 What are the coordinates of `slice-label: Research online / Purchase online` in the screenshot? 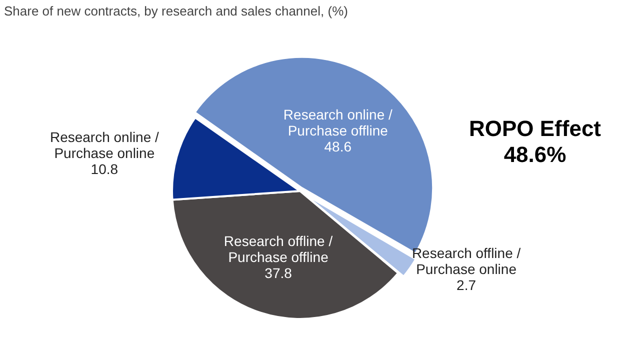 It's located at (105, 144).